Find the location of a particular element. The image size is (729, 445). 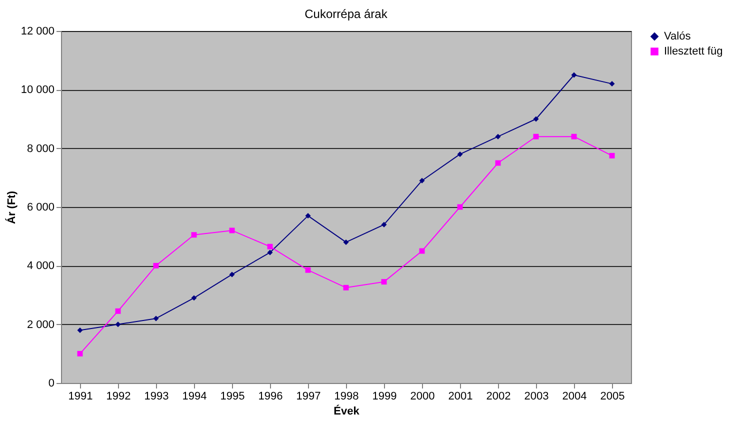

x-axis-title: Évek is located at coordinates (347, 411).